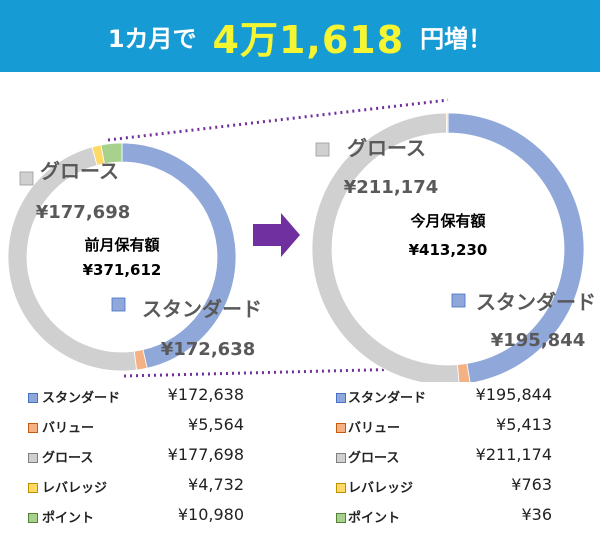 The image size is (600, 535). What do you see at coordinates (538, 340) in the screenshot?
I see `curr-standard-value: ¥195,844` at bounding box center [538, 340].